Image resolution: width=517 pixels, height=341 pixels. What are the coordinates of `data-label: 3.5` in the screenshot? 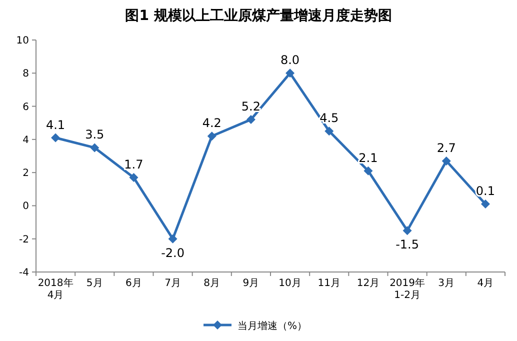 It's located at (94, 135).